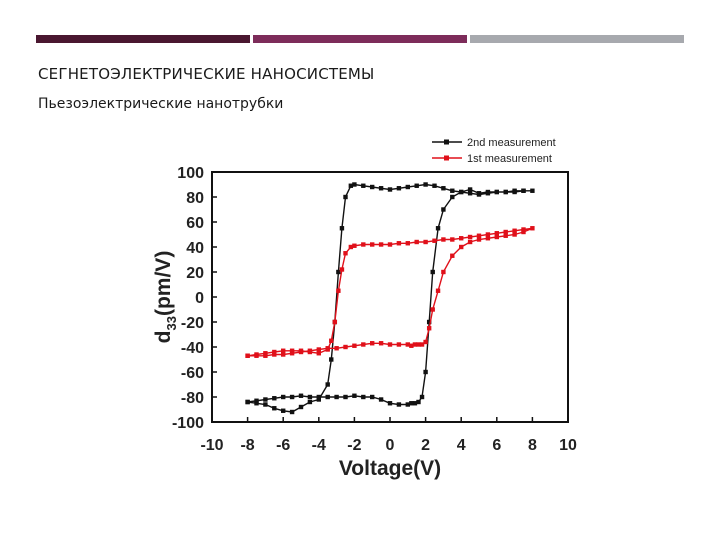 The image size is (720, 540). What do you see at coordinates (192, 373) in the screenshot?
I see `y-tick-label: -60` at bounding box center [192, 373].